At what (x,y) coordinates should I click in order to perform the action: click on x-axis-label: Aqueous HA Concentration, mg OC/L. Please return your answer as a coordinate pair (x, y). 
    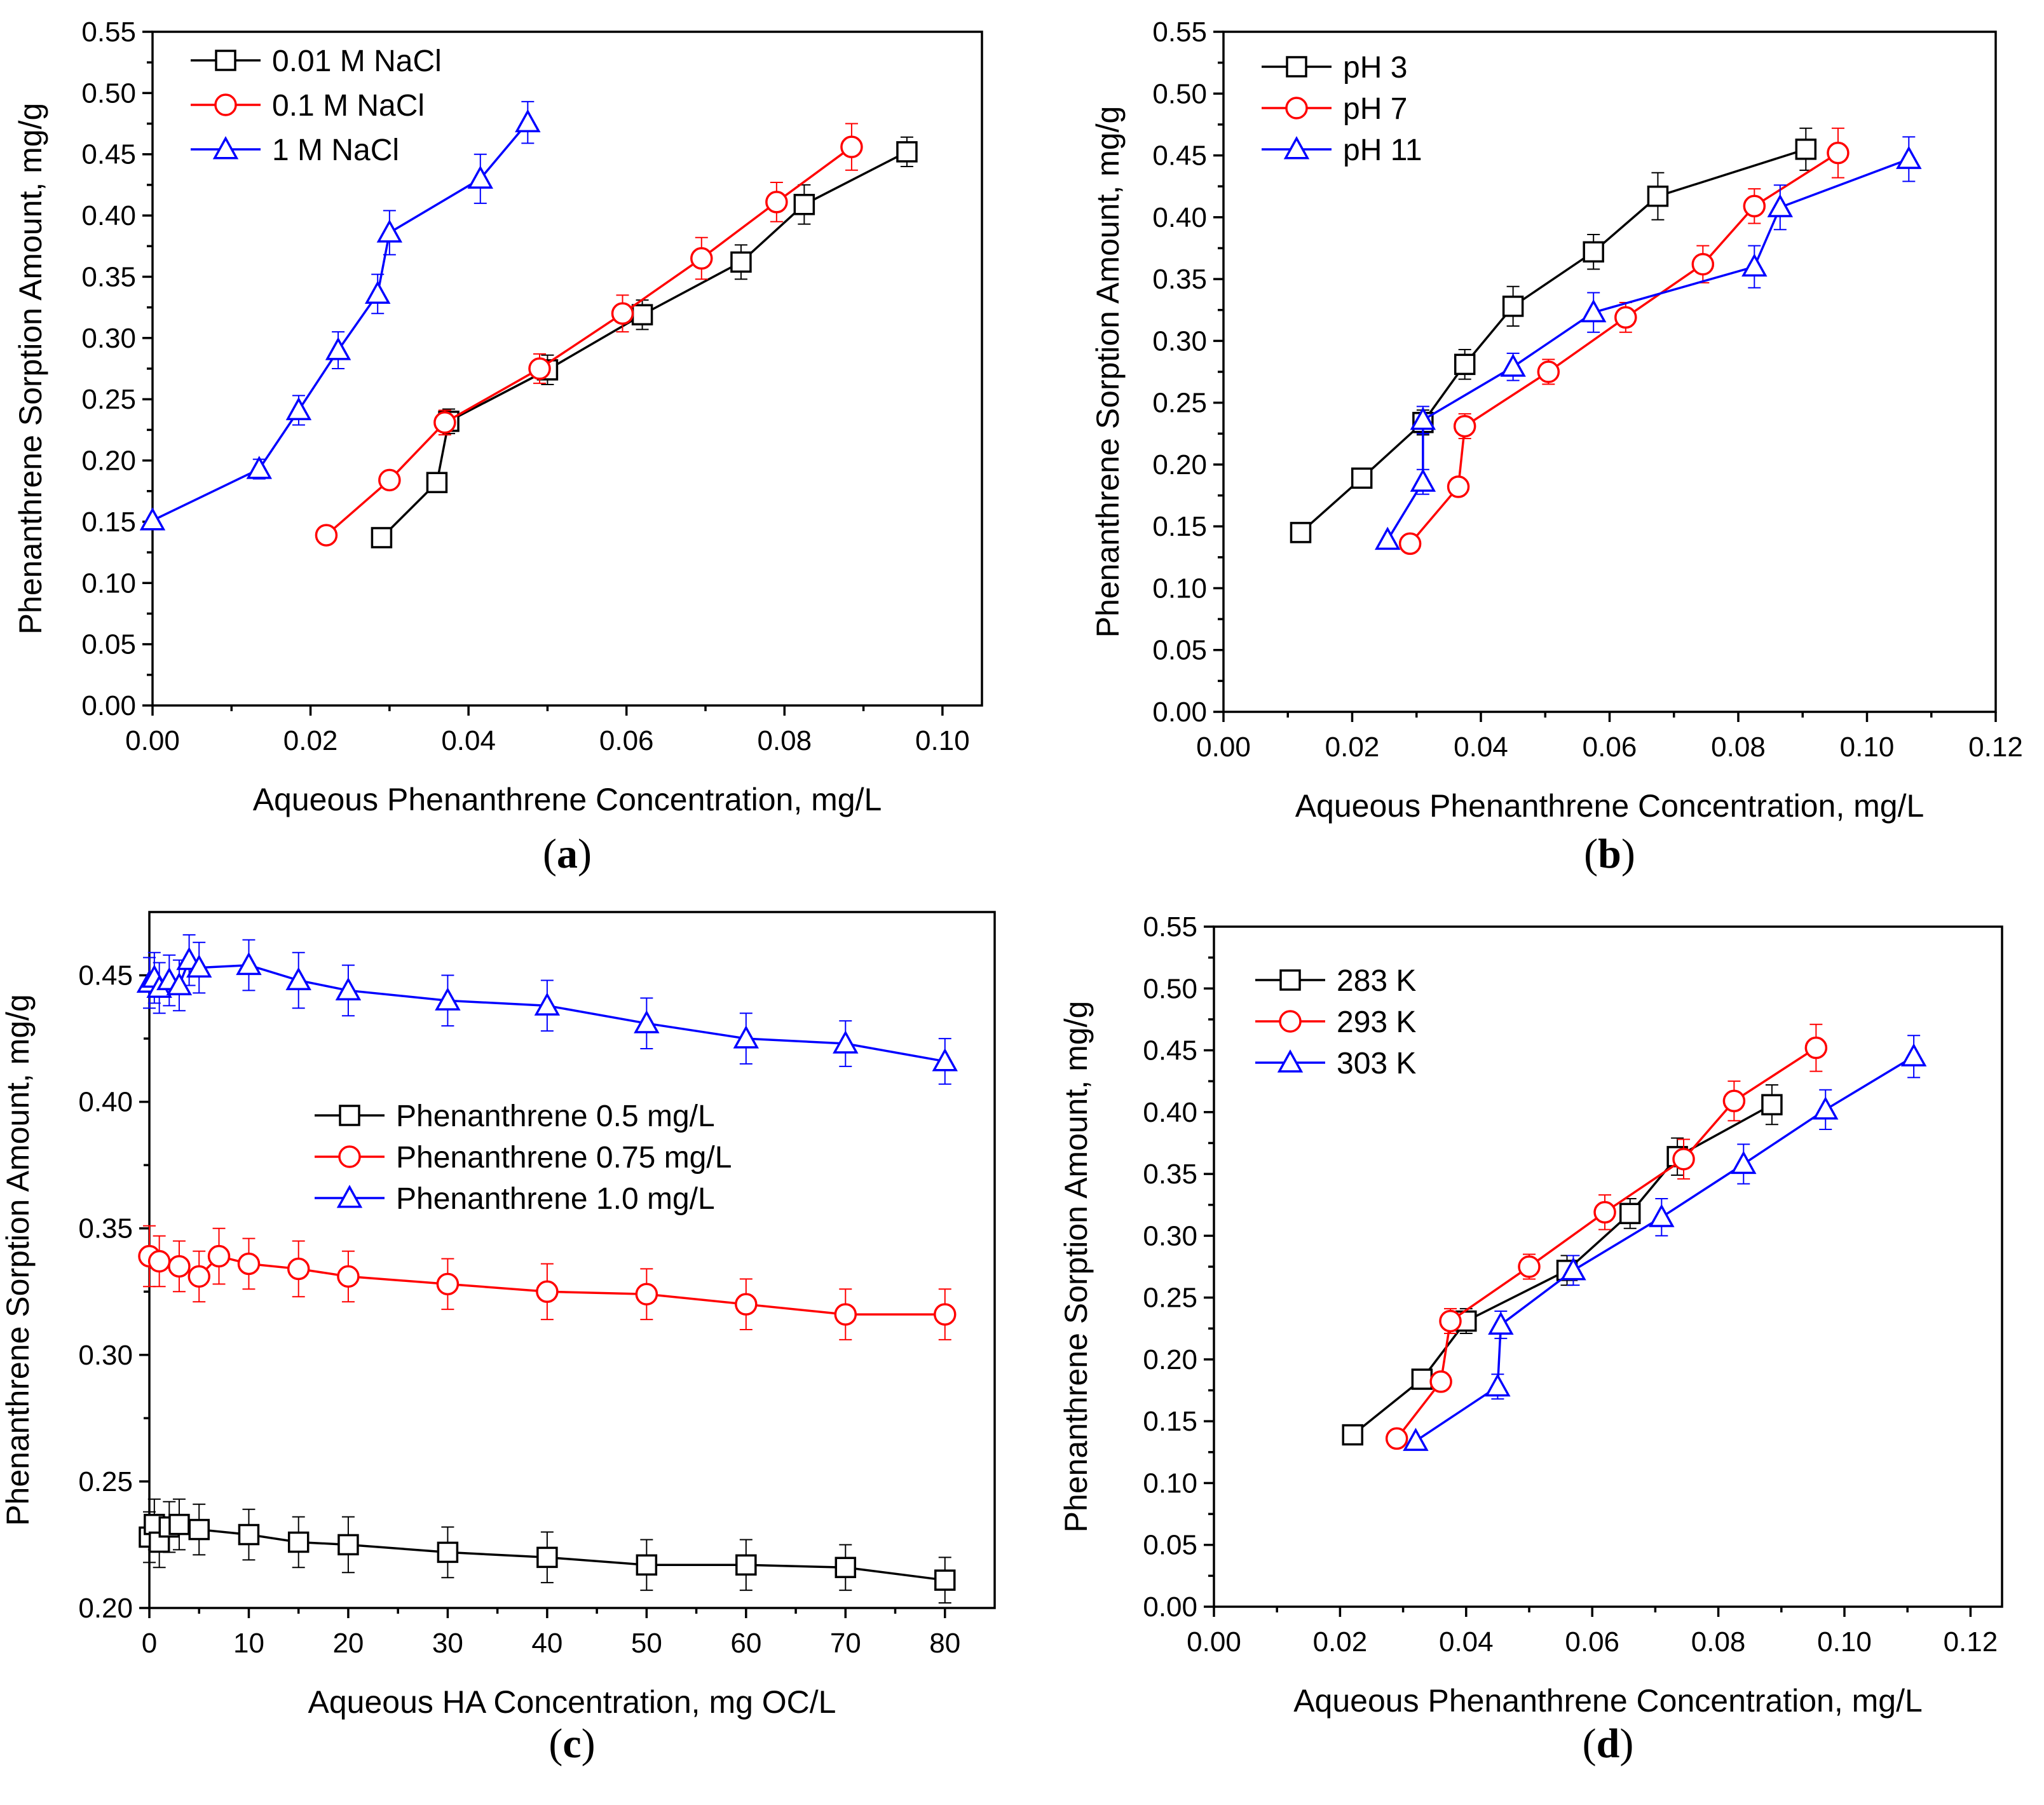
    Looking at the image, I should click on (572, 1702).